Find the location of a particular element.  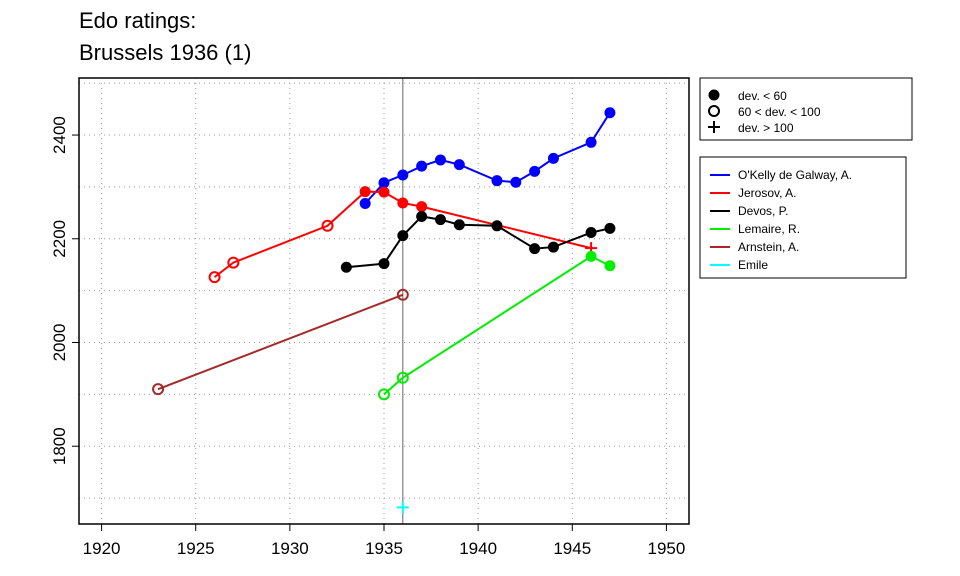

legend-series-label: Devos, P. is located at coordinates (763, 211).